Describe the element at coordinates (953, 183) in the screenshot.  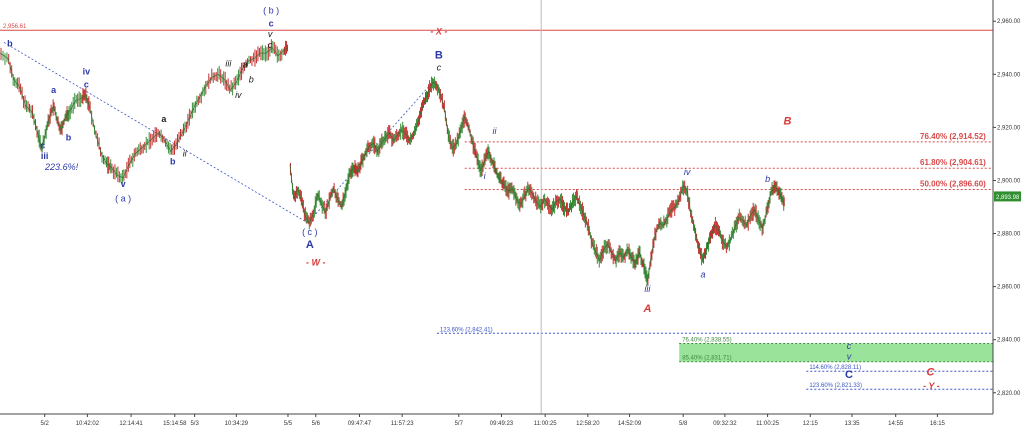
I see `level-label: 50.00% (2,896.60)` at that location.